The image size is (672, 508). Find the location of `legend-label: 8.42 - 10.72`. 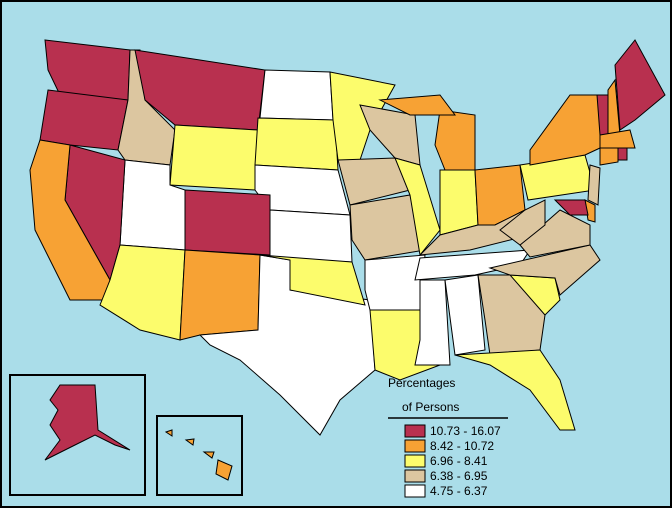

legend-label: 8.42 - 10.72 is located at coordinates (462, 446).